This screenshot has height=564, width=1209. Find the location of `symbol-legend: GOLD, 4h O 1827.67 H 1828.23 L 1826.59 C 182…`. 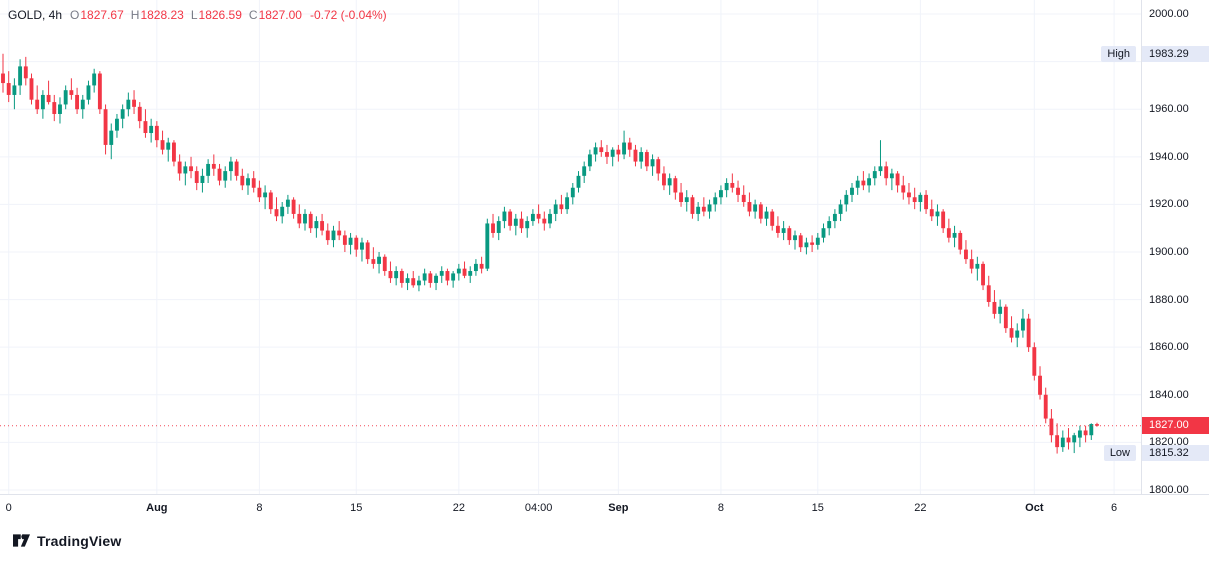

symbol-legend: GOLD, 4h O 1827.67 H 1828.23 L 1826.59 C 182… is located at coordinates (197, 15).